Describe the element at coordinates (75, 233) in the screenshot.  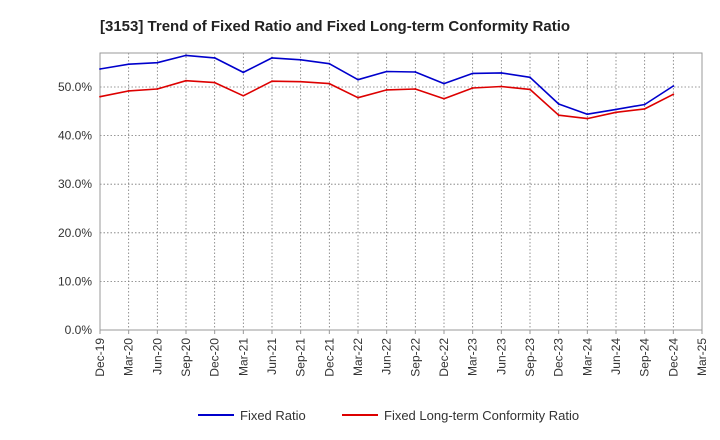
I see `y-tick-label: 20.0%` at that location.